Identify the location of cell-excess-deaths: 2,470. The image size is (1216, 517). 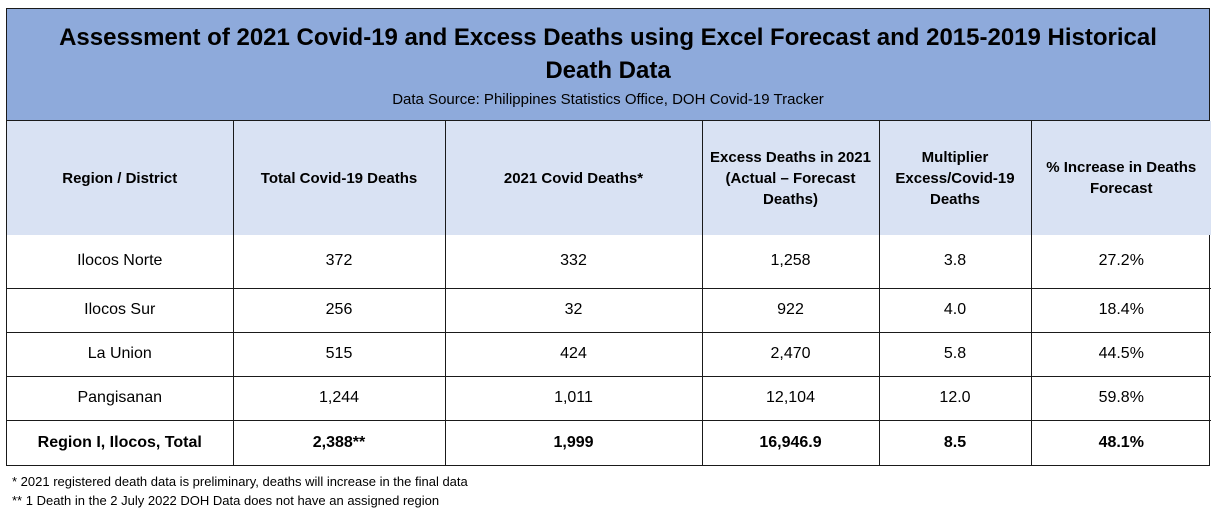
(790, 354).